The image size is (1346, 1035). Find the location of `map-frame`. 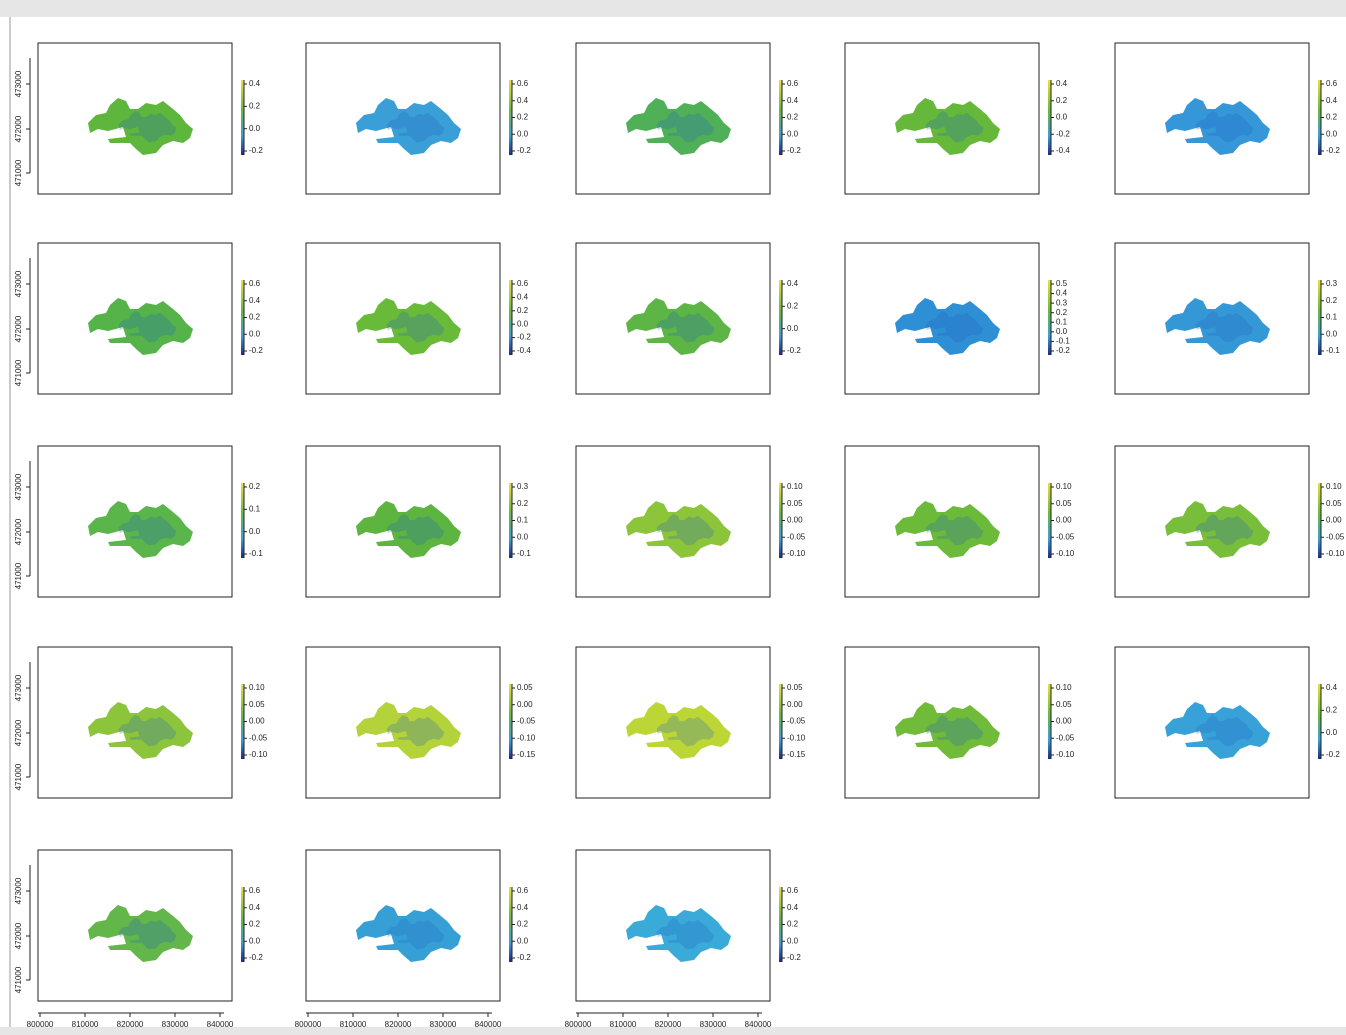

map-frame is located at coordinates (1212, 521).